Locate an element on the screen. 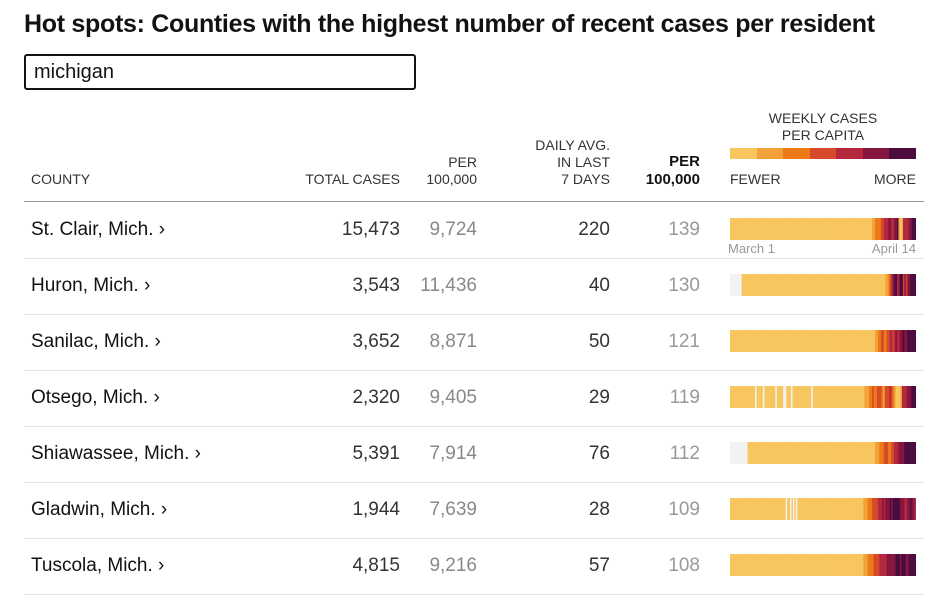 The image size is (951, 606). daily-average: 40 is located at coordinates (599, 285).